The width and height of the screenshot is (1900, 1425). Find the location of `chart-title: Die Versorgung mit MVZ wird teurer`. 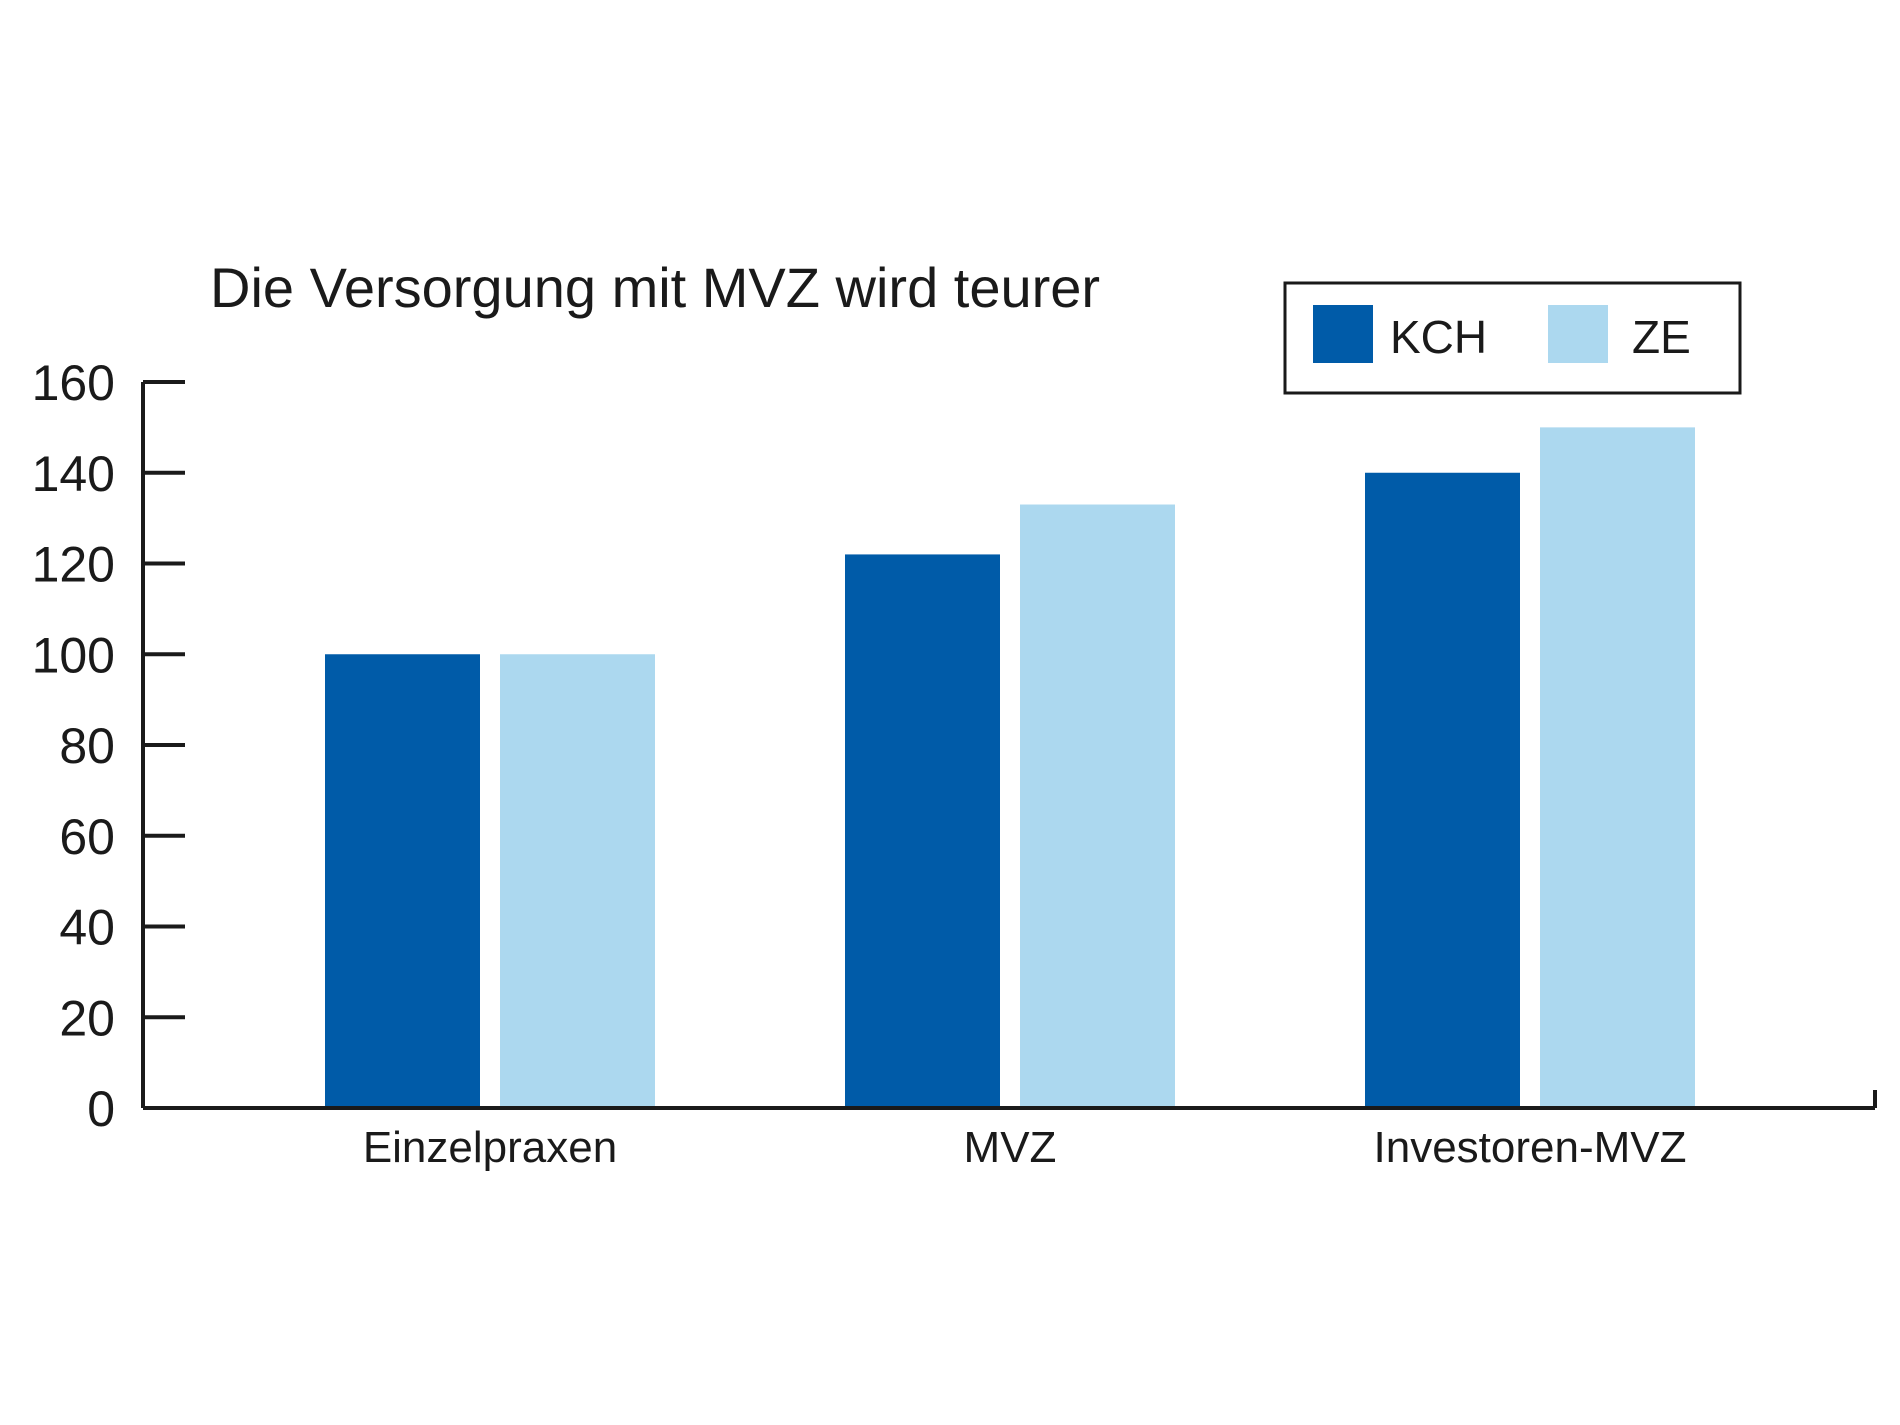

chart-title: Die Versorgung mit MVZ wird teurer is located at coordinates (655, 287).